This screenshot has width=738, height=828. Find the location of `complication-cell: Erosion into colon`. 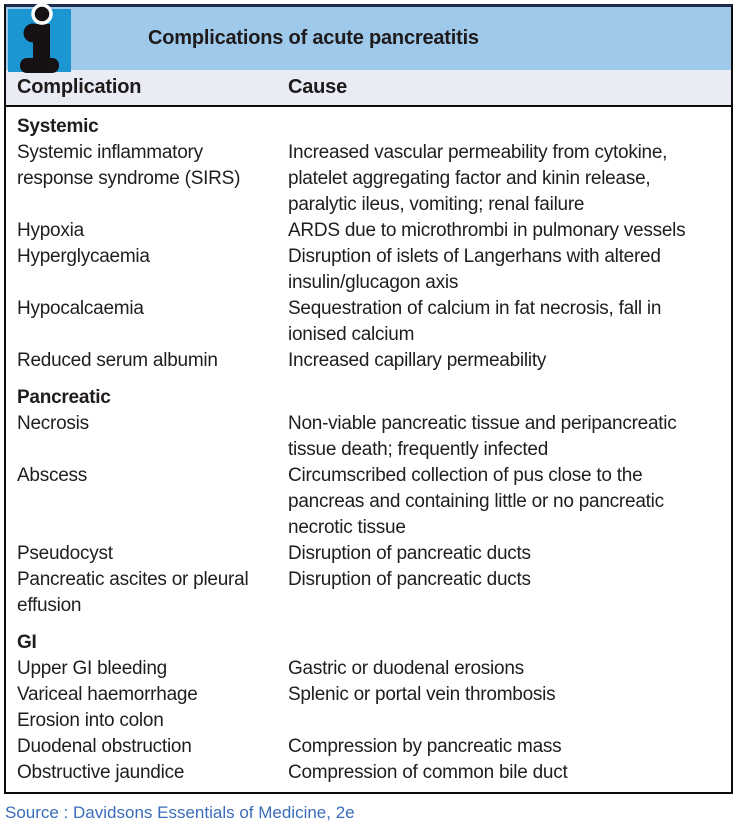

complication-cell: Erosion into colon is located at coordinates (90, 720).